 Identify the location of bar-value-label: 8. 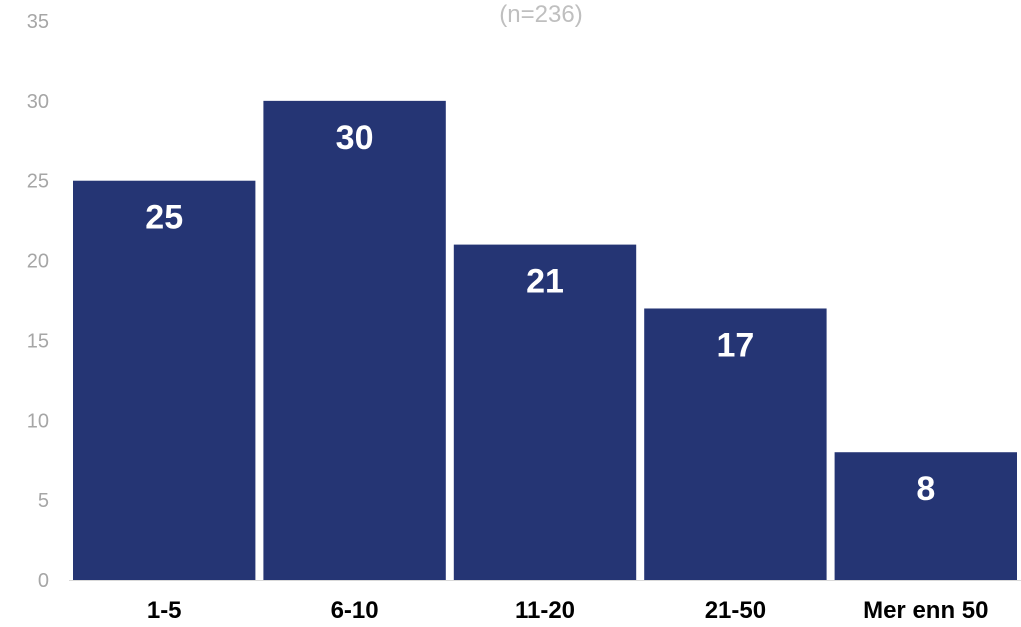
(925, 489).